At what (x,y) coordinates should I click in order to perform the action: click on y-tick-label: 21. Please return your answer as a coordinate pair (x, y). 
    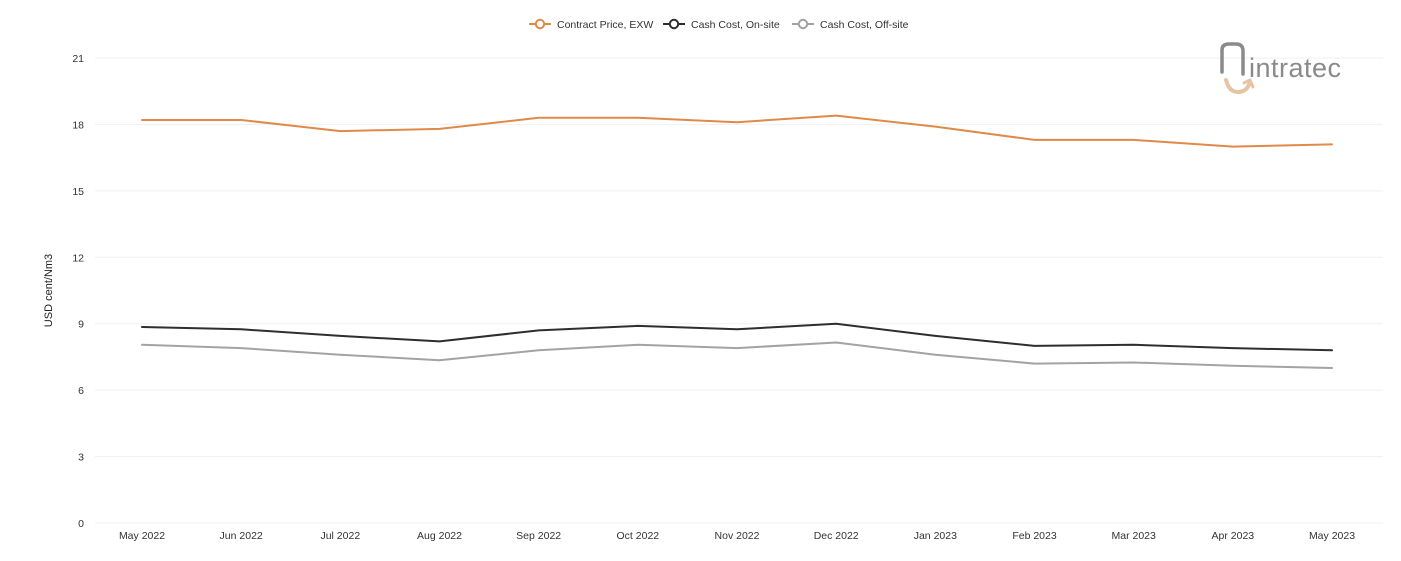
    Looking at the image, I should click on (78, 59).